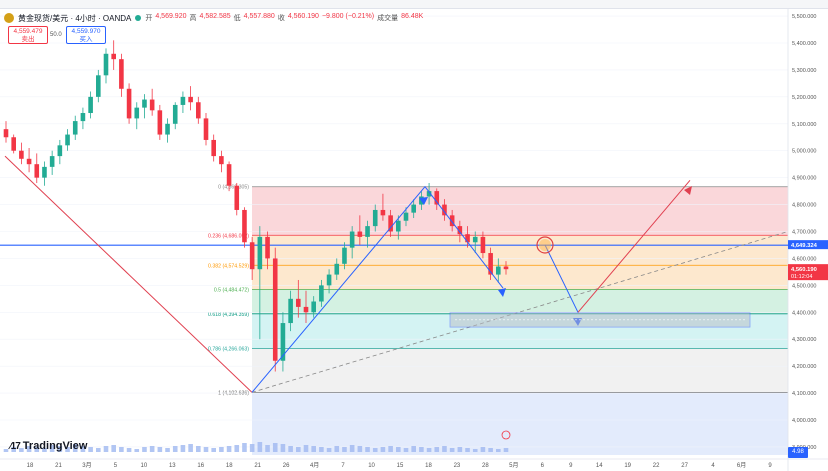  Describe the element at coordinates (377, 289) in the screenshot. I see `wave-path` at that location.